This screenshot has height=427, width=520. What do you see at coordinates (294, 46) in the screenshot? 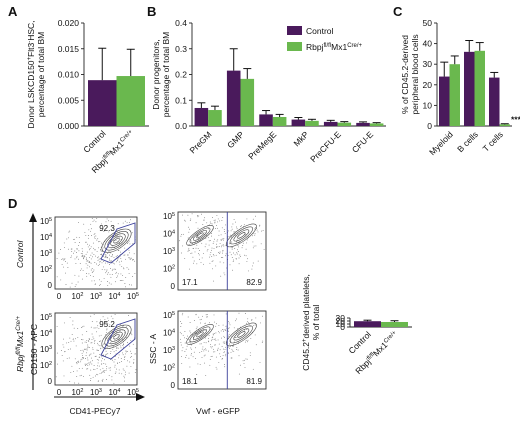
I see `legend-swatch-rbpj` at bounding box center [294, 46].